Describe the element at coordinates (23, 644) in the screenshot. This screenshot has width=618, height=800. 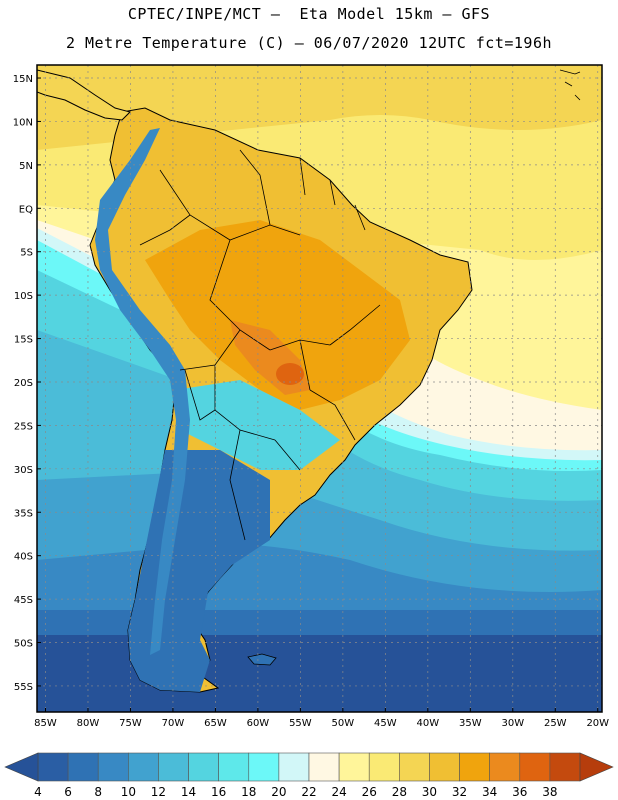
I see `lat-label: 50S` at that location.